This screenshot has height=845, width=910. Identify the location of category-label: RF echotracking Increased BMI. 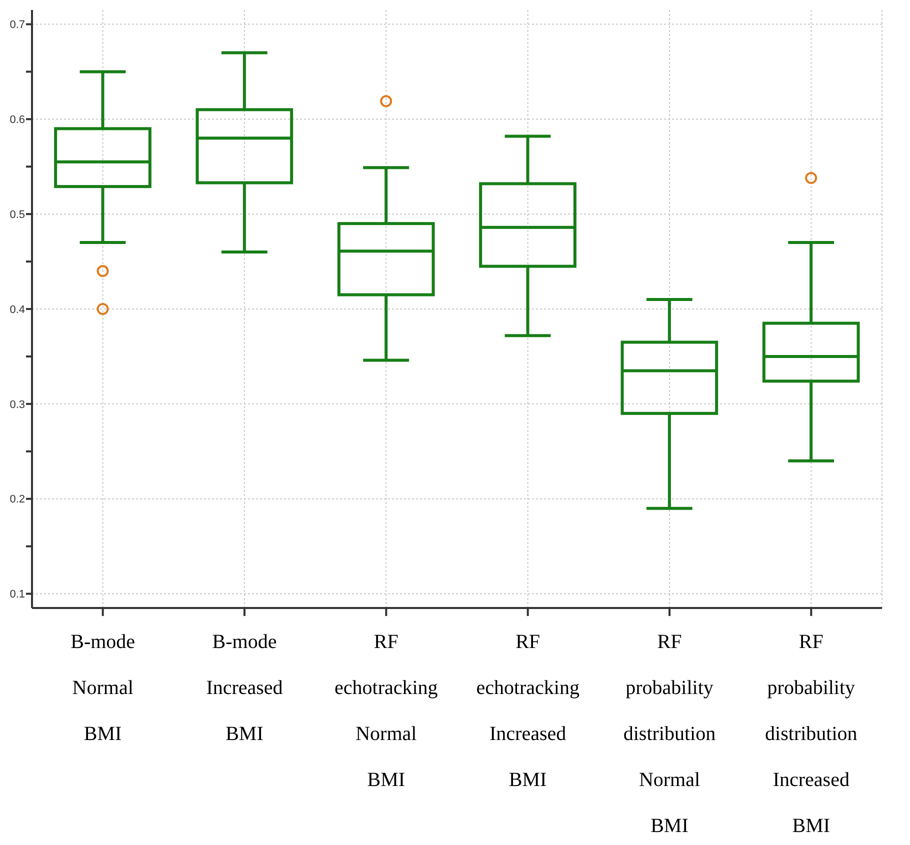
(528, 711).